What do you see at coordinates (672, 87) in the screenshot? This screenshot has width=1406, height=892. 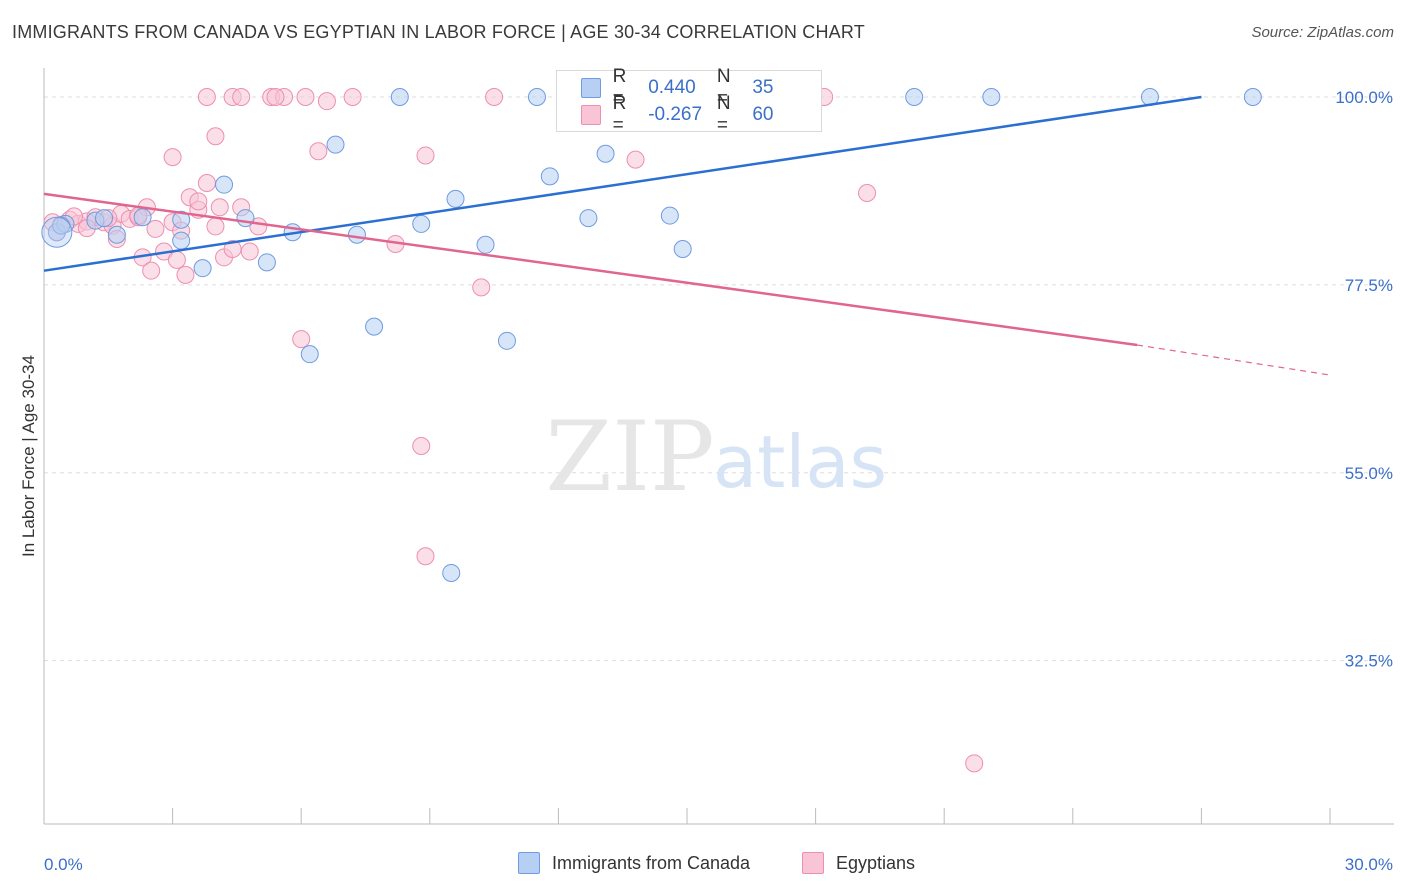 I see `r-value-canada: 0.440` at bounding box center [672, 87].